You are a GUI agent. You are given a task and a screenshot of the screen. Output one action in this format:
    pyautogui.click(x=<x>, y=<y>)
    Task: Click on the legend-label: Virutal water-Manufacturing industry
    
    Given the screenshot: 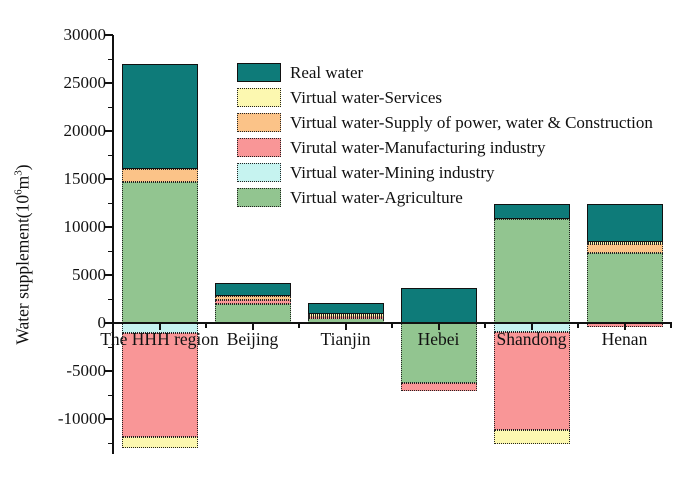 What is the action you would take?
    pyautogui.click(x=418, y=147)
    